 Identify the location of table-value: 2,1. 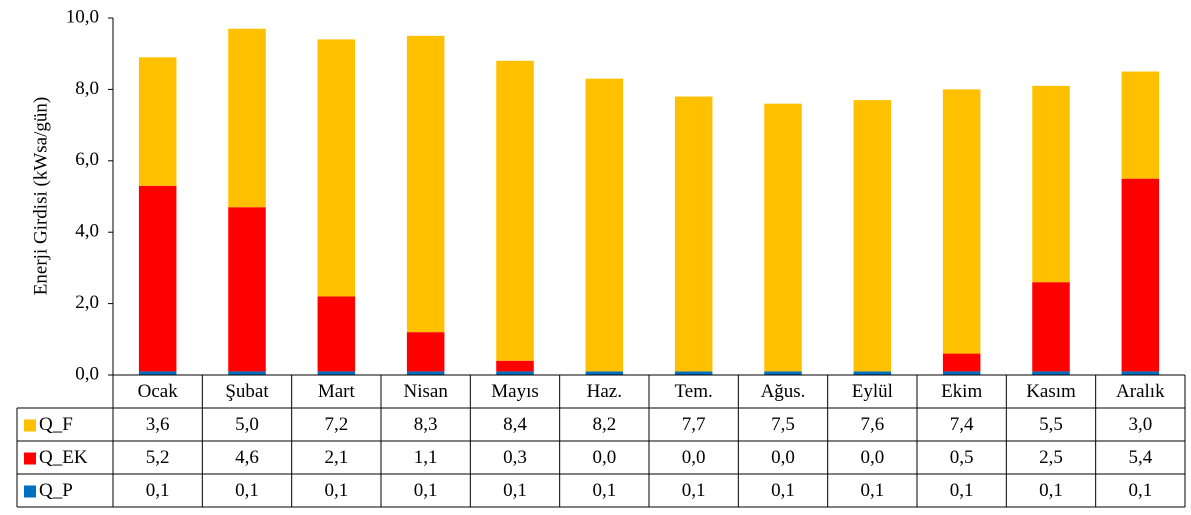
(336, 457).